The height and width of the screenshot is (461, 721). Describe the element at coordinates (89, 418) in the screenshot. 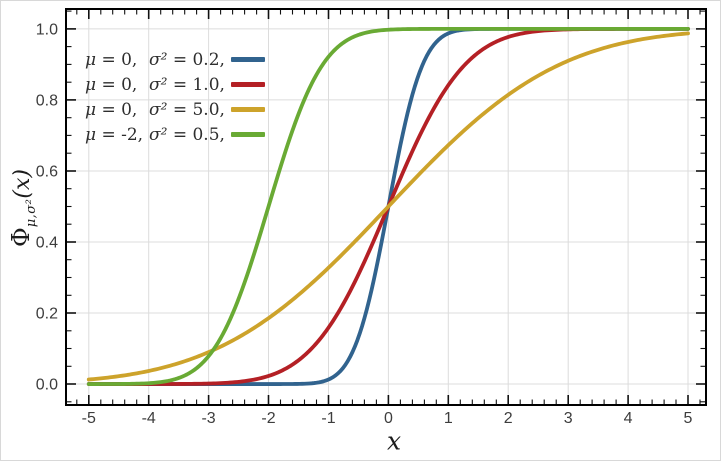

I see `x-tick-label: -5` at that location.